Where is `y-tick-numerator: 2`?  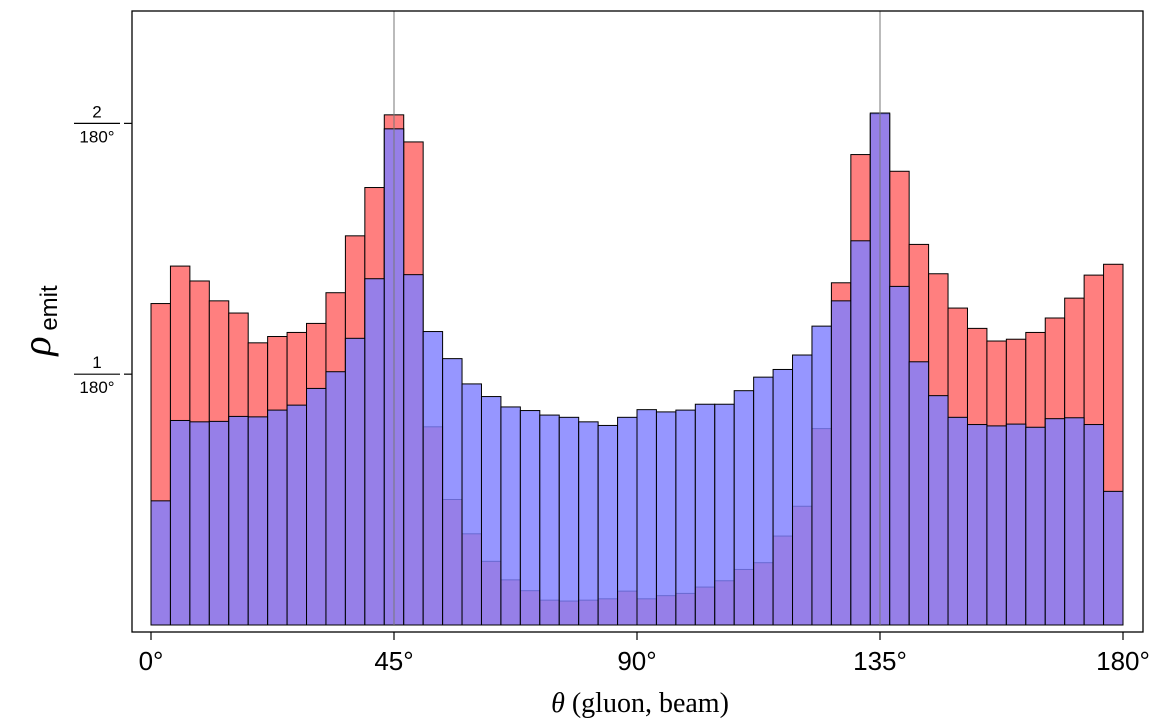 y-tick-numerator: 2 is located at coordinates (96, 111).